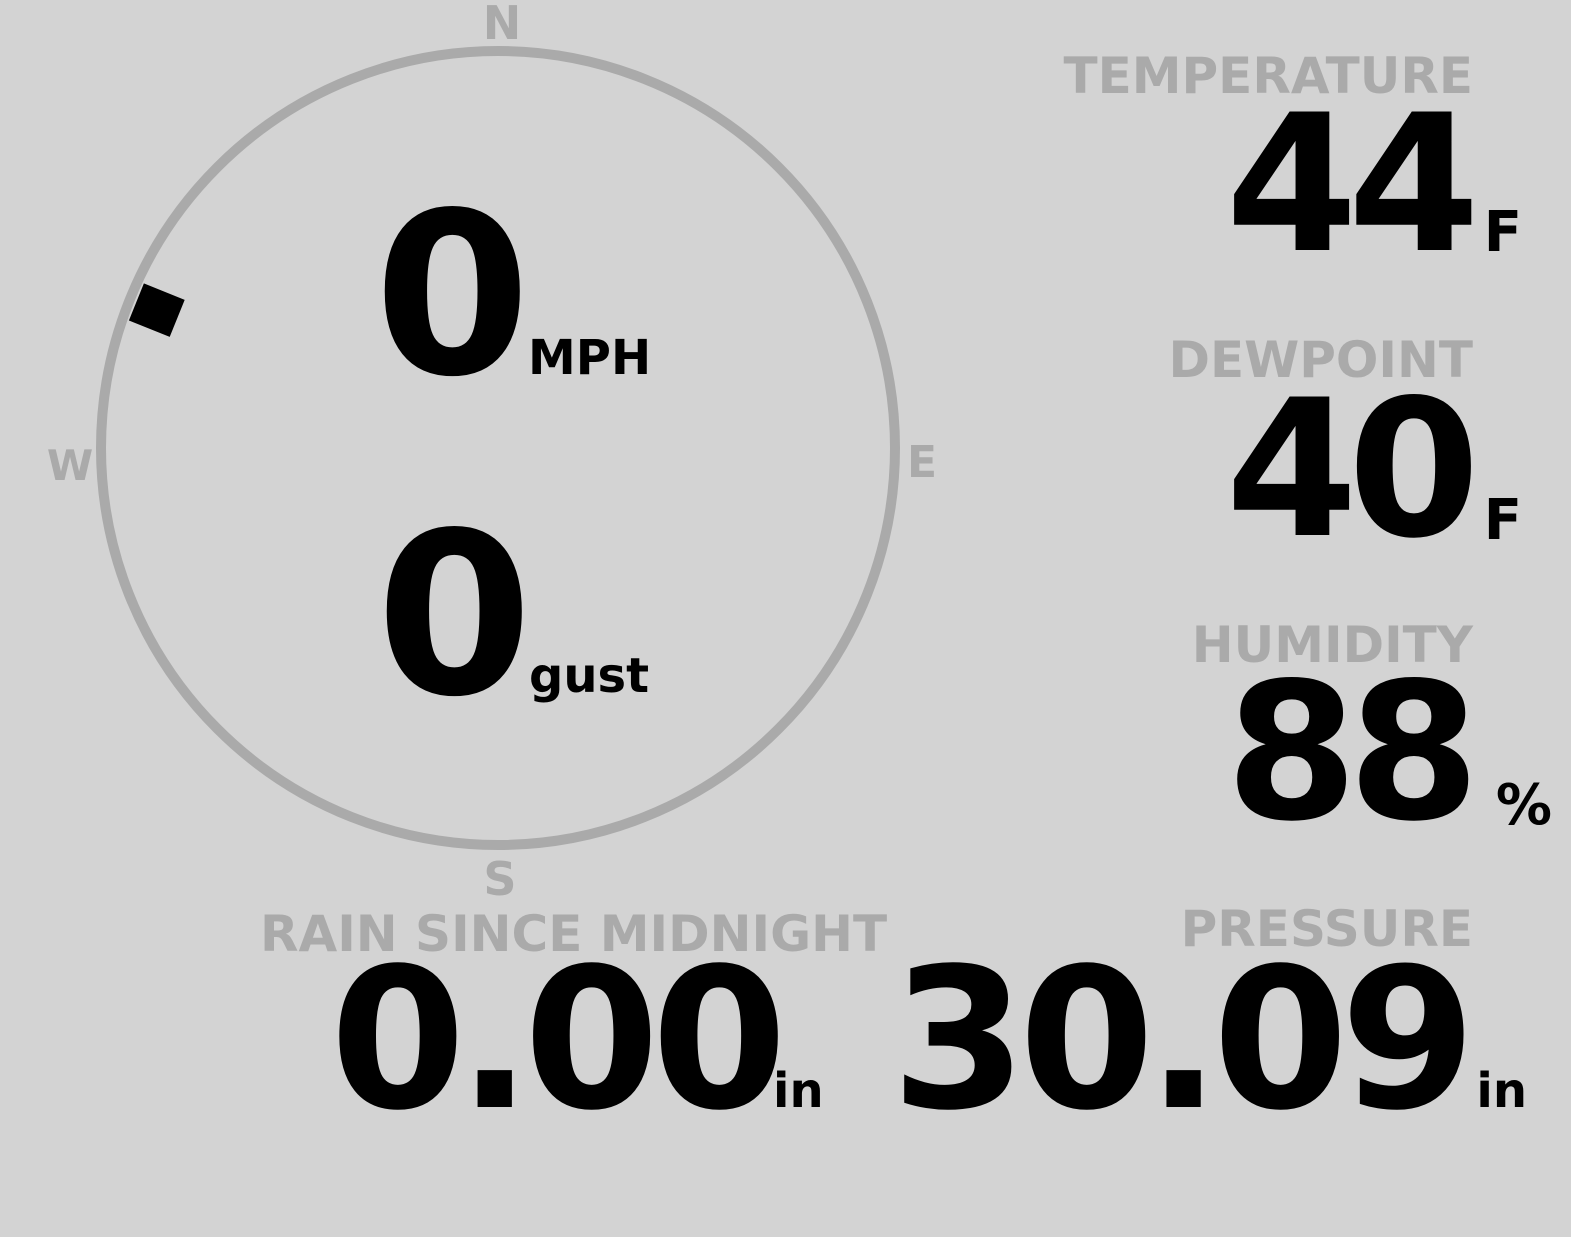  I want to click on dewpoint-value: 40, so click(1352, 469).